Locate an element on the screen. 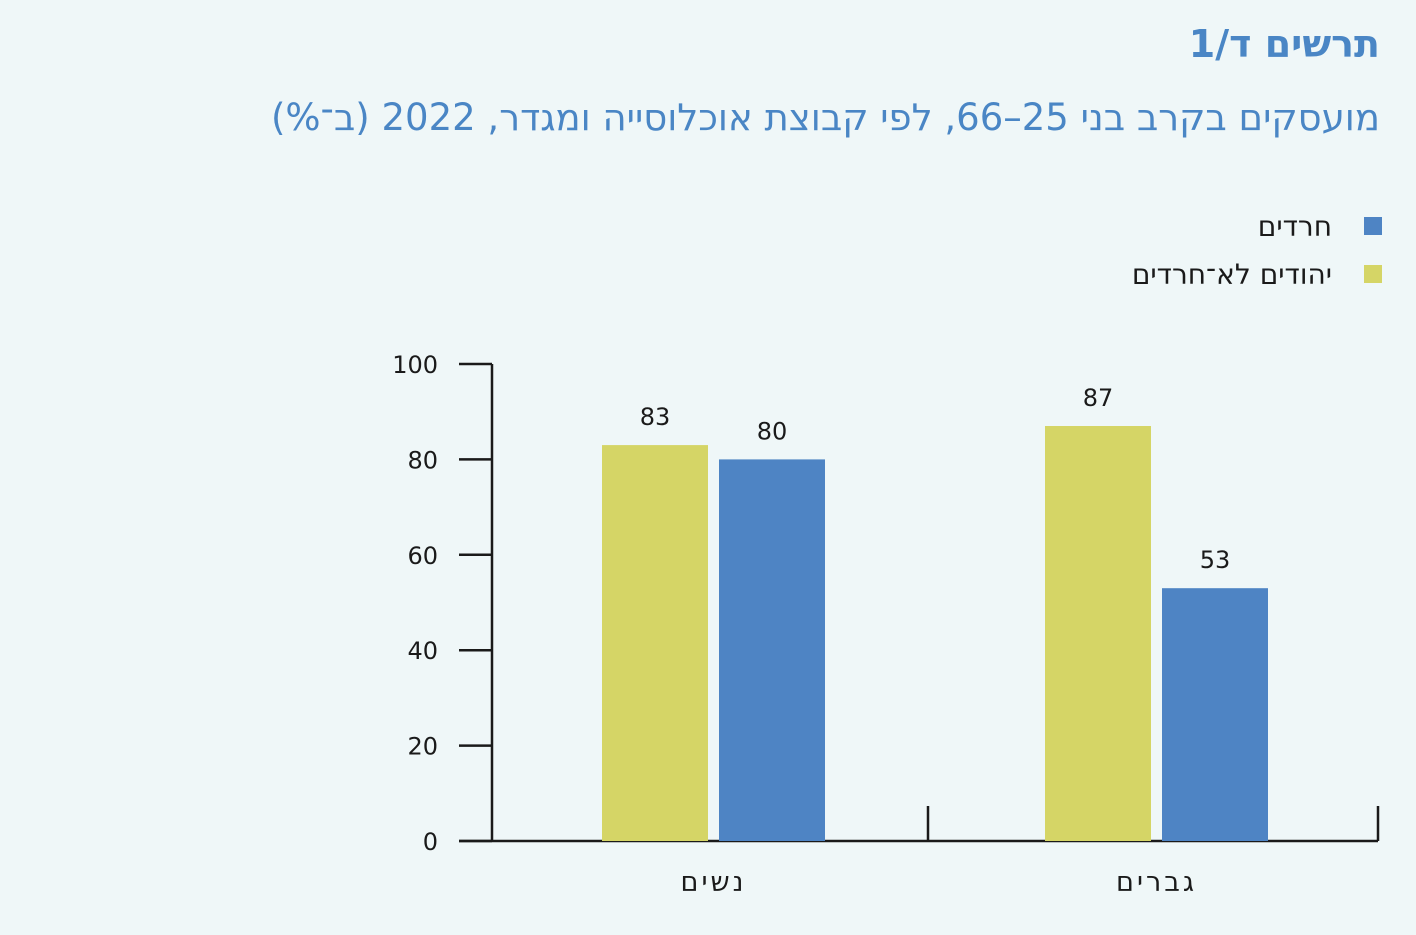  legend: חרדים יהודים לא־חרדים is located at coordinates (1257, 250).